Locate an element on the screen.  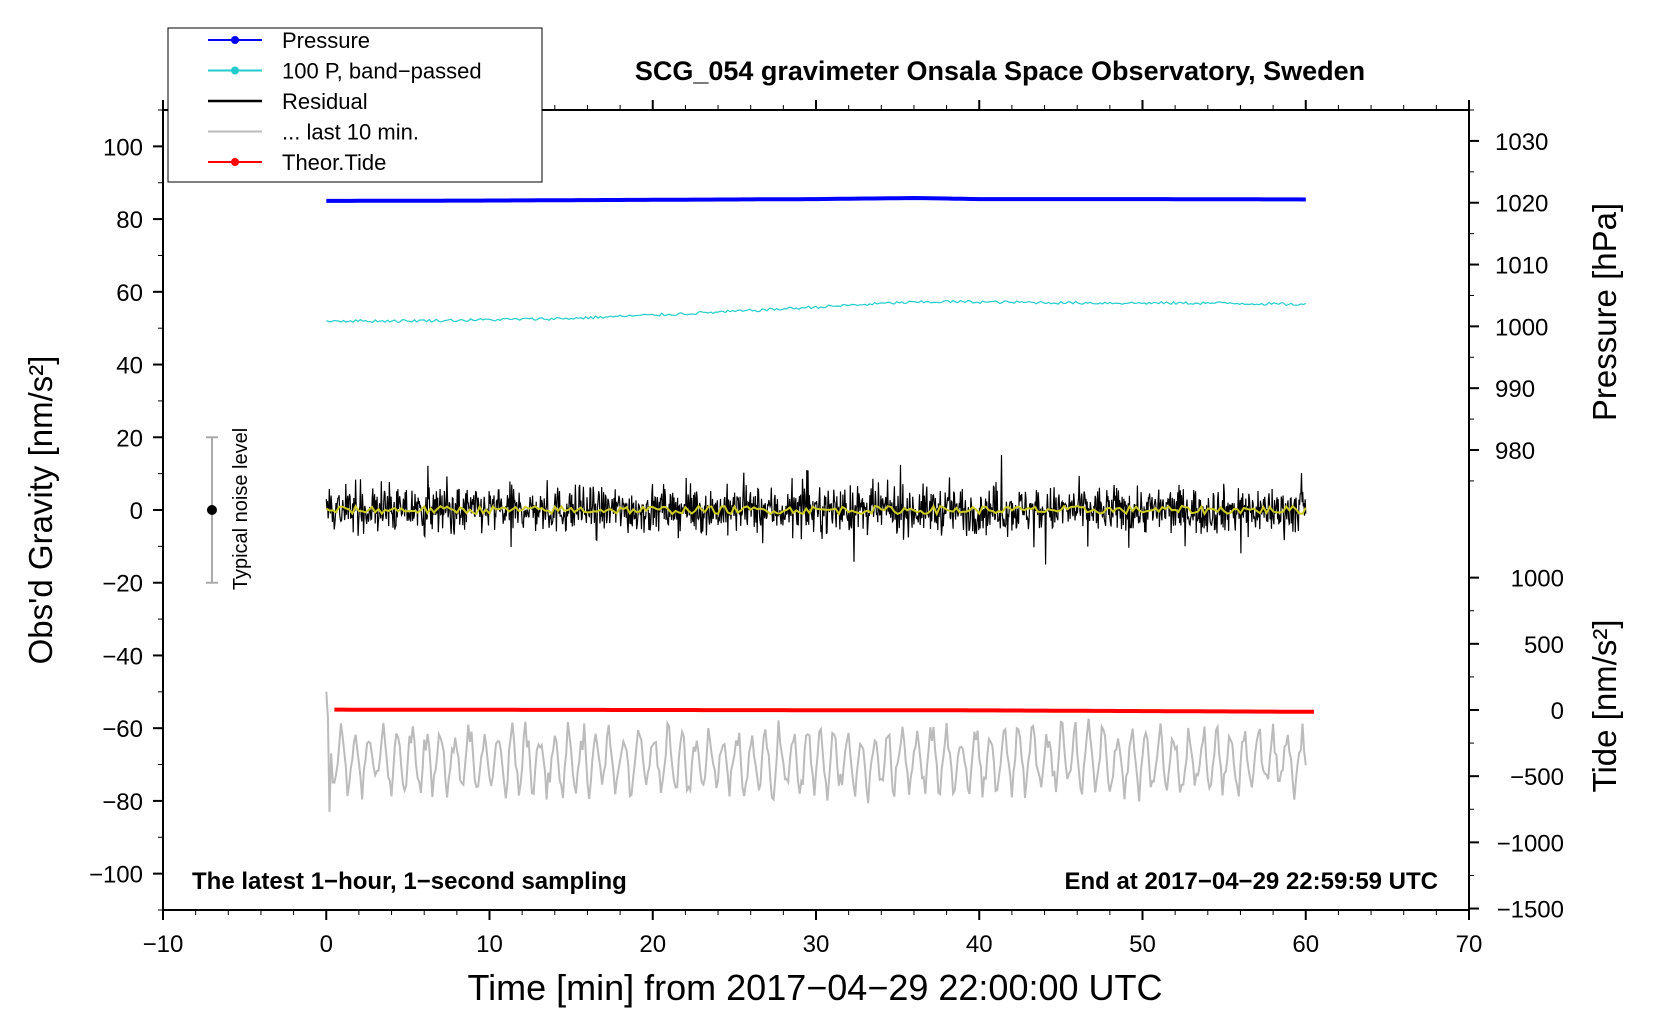
series-last-10-min is located at coordinates (816, 751).